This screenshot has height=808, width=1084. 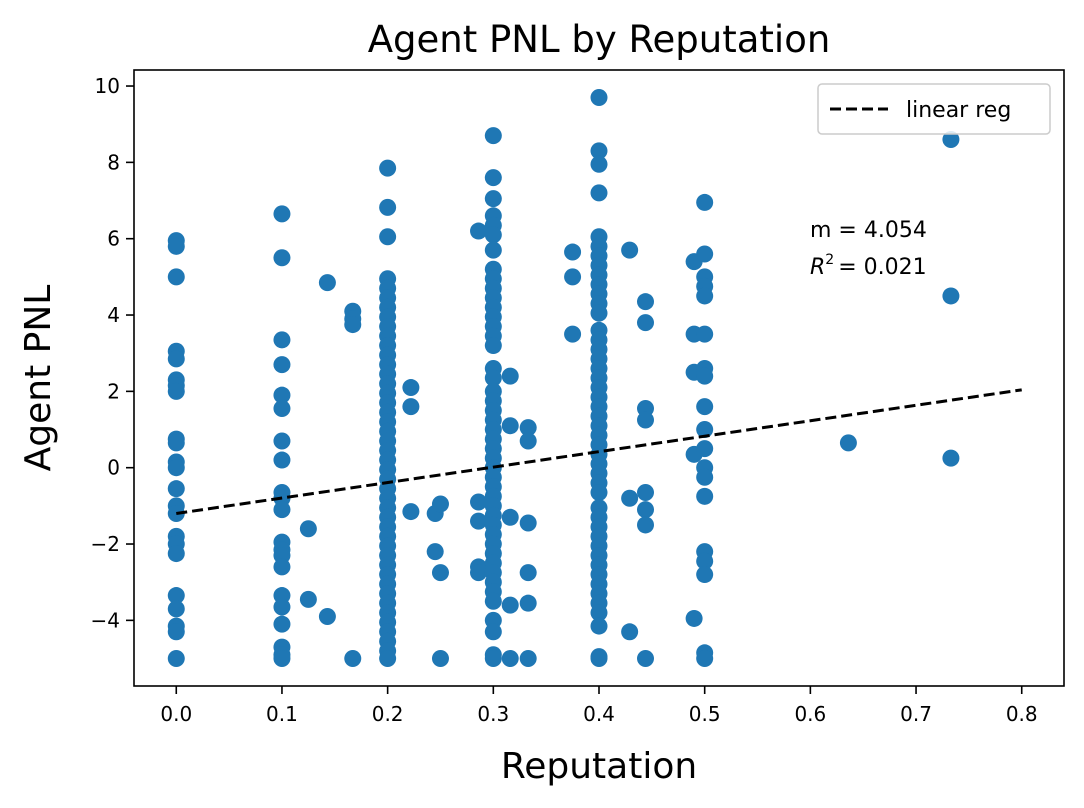 I want to click on x-tick-label: 0.3, so click(x=493, y=714).